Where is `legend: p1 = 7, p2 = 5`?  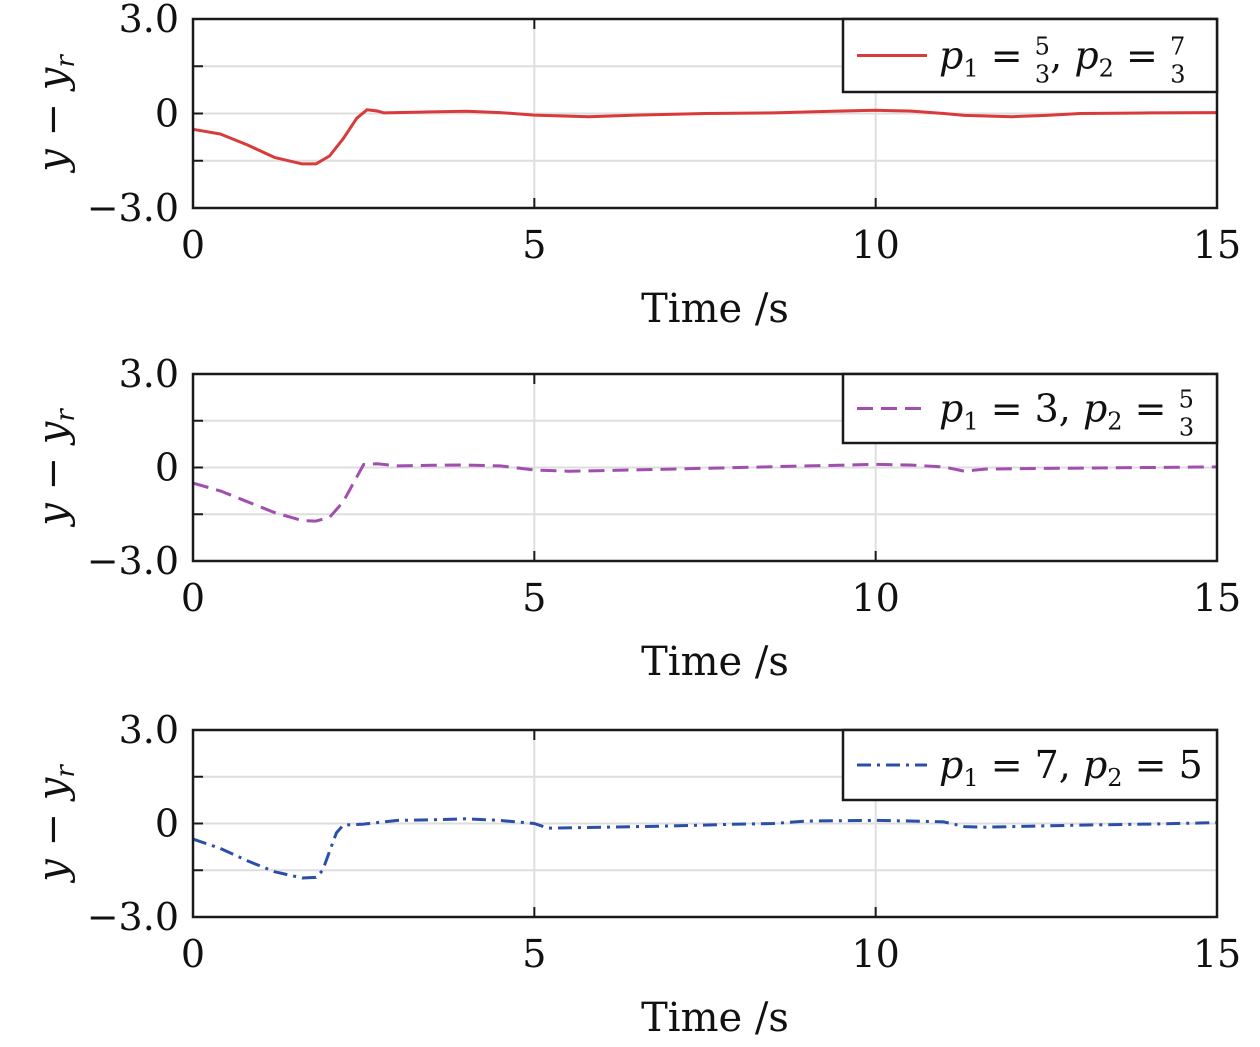 legend: p1 = 7, p2 = 5 is located at coordinates (1030, 765).